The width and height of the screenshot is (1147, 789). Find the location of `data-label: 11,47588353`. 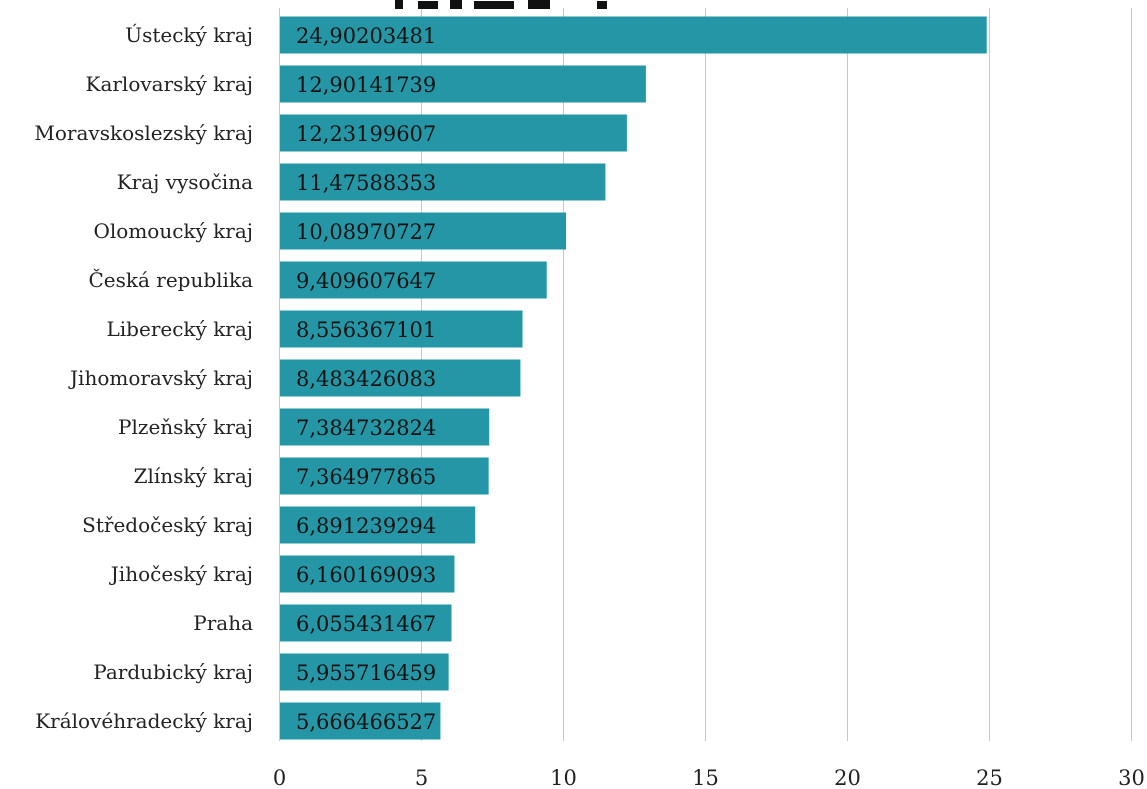

data-label: 11,47588353 is located at coordinates (366, 183).